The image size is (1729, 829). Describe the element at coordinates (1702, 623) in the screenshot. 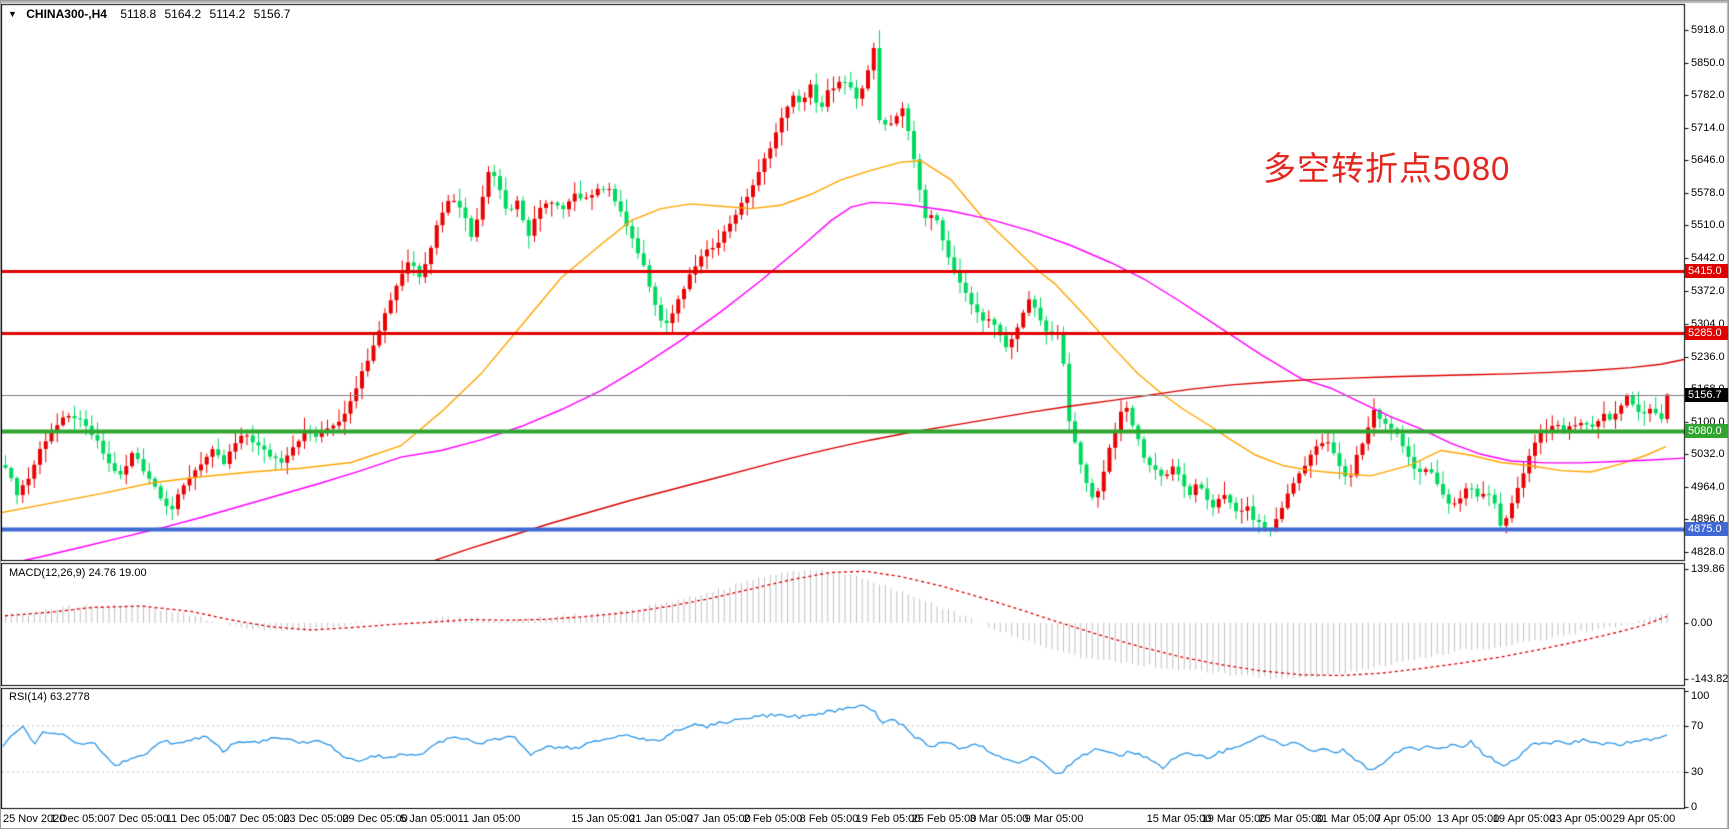

I see `macd-axis-tick: 0.00` at that location.